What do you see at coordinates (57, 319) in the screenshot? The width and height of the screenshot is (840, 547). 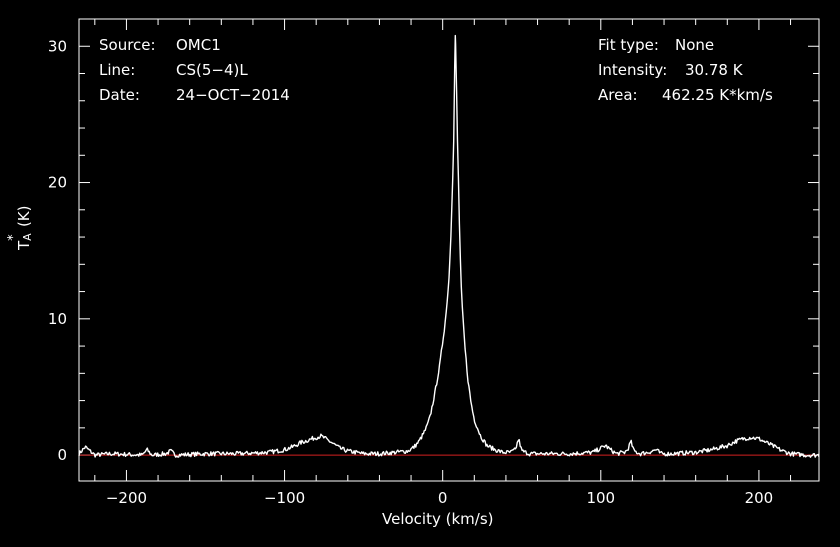 I see `y-tick-label: 10` at bounding box center [57, 319].